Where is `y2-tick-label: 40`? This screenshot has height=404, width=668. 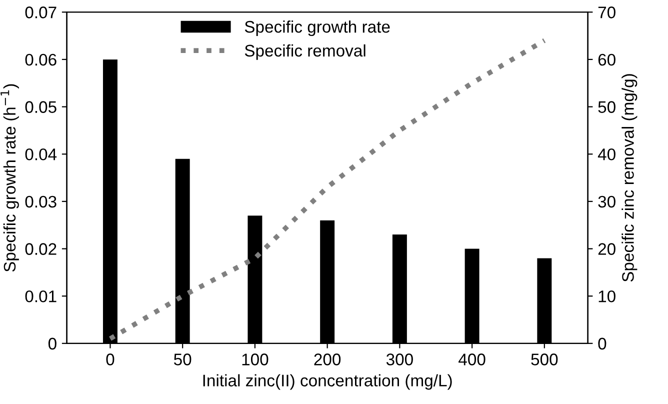 y2-tick-label: 40 is located at coordinates (607, 154).